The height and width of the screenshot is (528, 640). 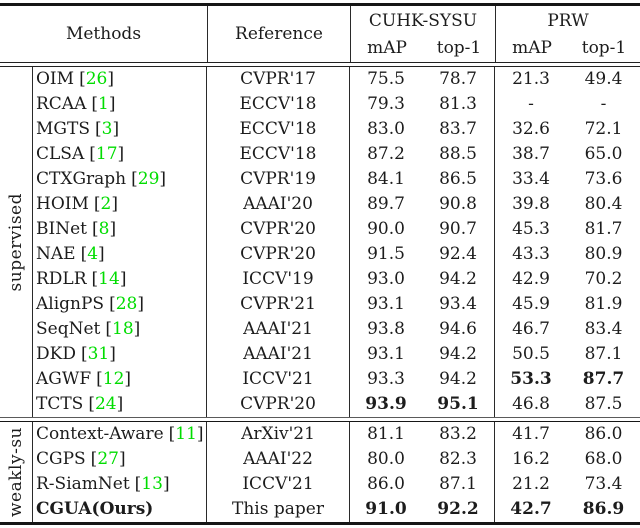 What do you see at coordinates (458, 434) in the screenshot?
I see `cuhk-top1-cell: 83.2` at bounding box center [458, 434].